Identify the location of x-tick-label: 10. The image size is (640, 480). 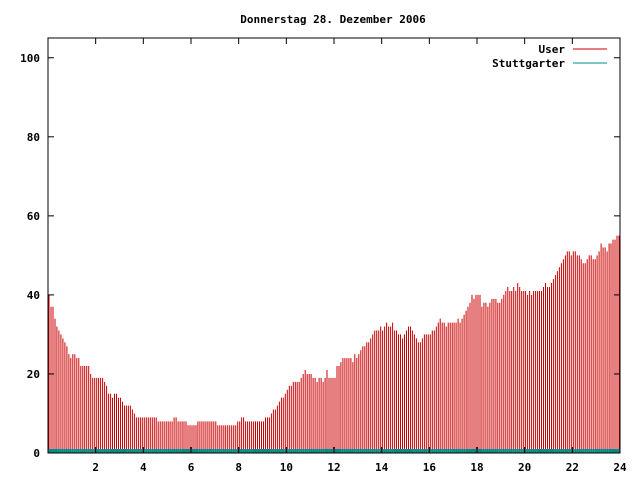
(286, 467).